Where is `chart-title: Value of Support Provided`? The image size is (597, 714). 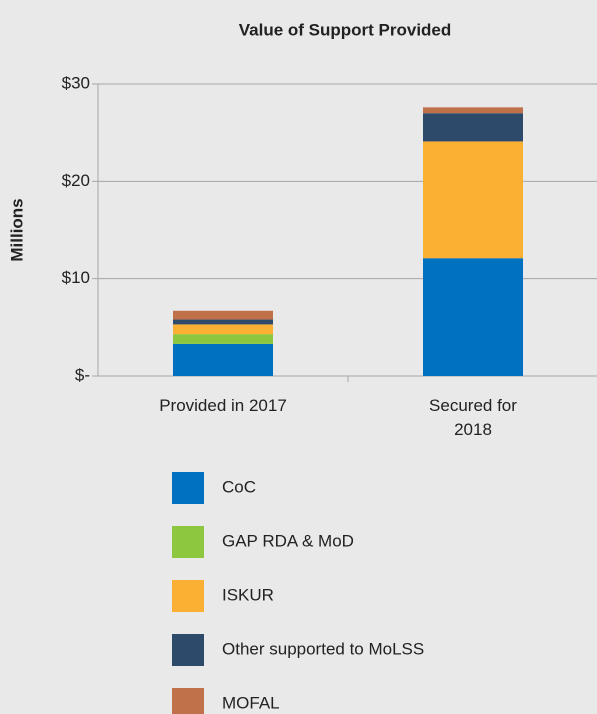
chart-title: Value of Support Provided is located at coordinates (345, 29).